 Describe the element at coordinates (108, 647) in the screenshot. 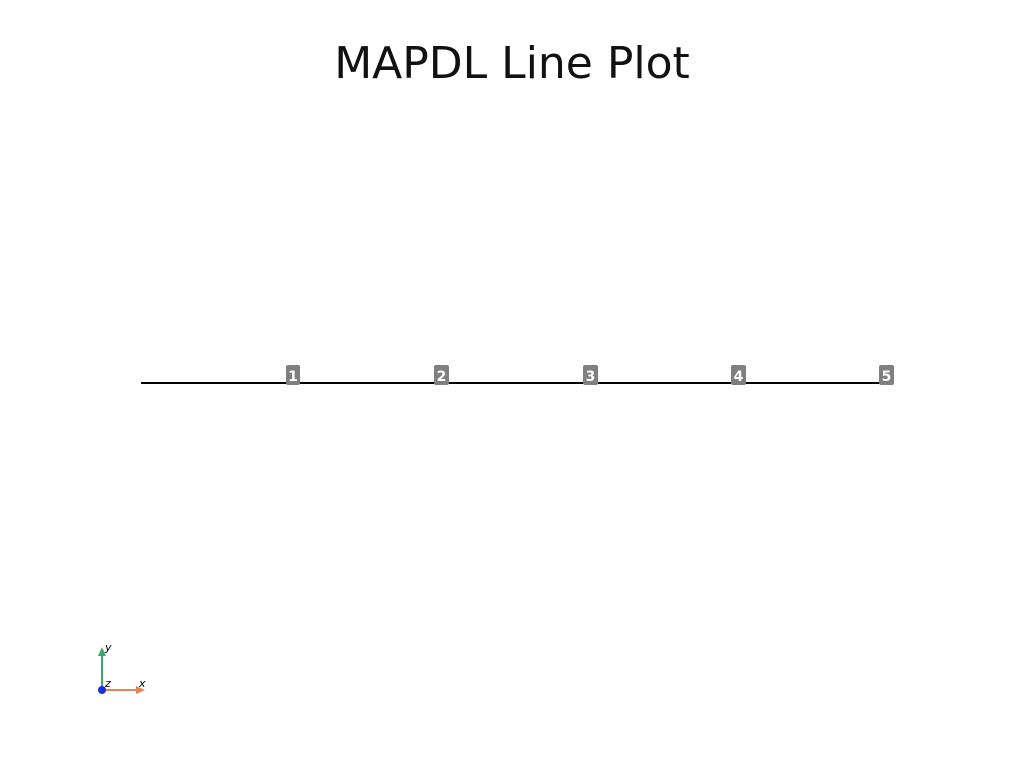

I see `y-axis-label: y` at that location.